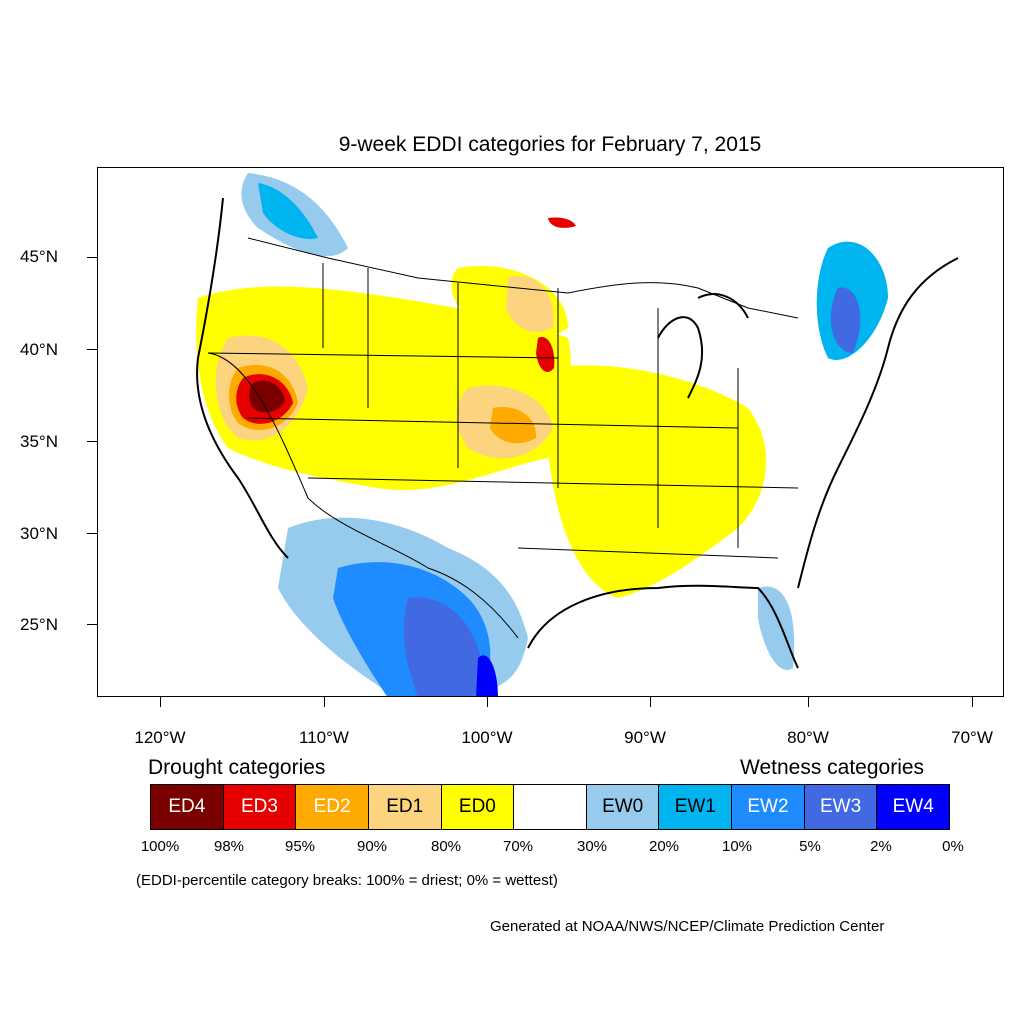  Describe the element at coordinates (845, 320) in the screenshot. I see `wet-region-ne-ew3` at that location.